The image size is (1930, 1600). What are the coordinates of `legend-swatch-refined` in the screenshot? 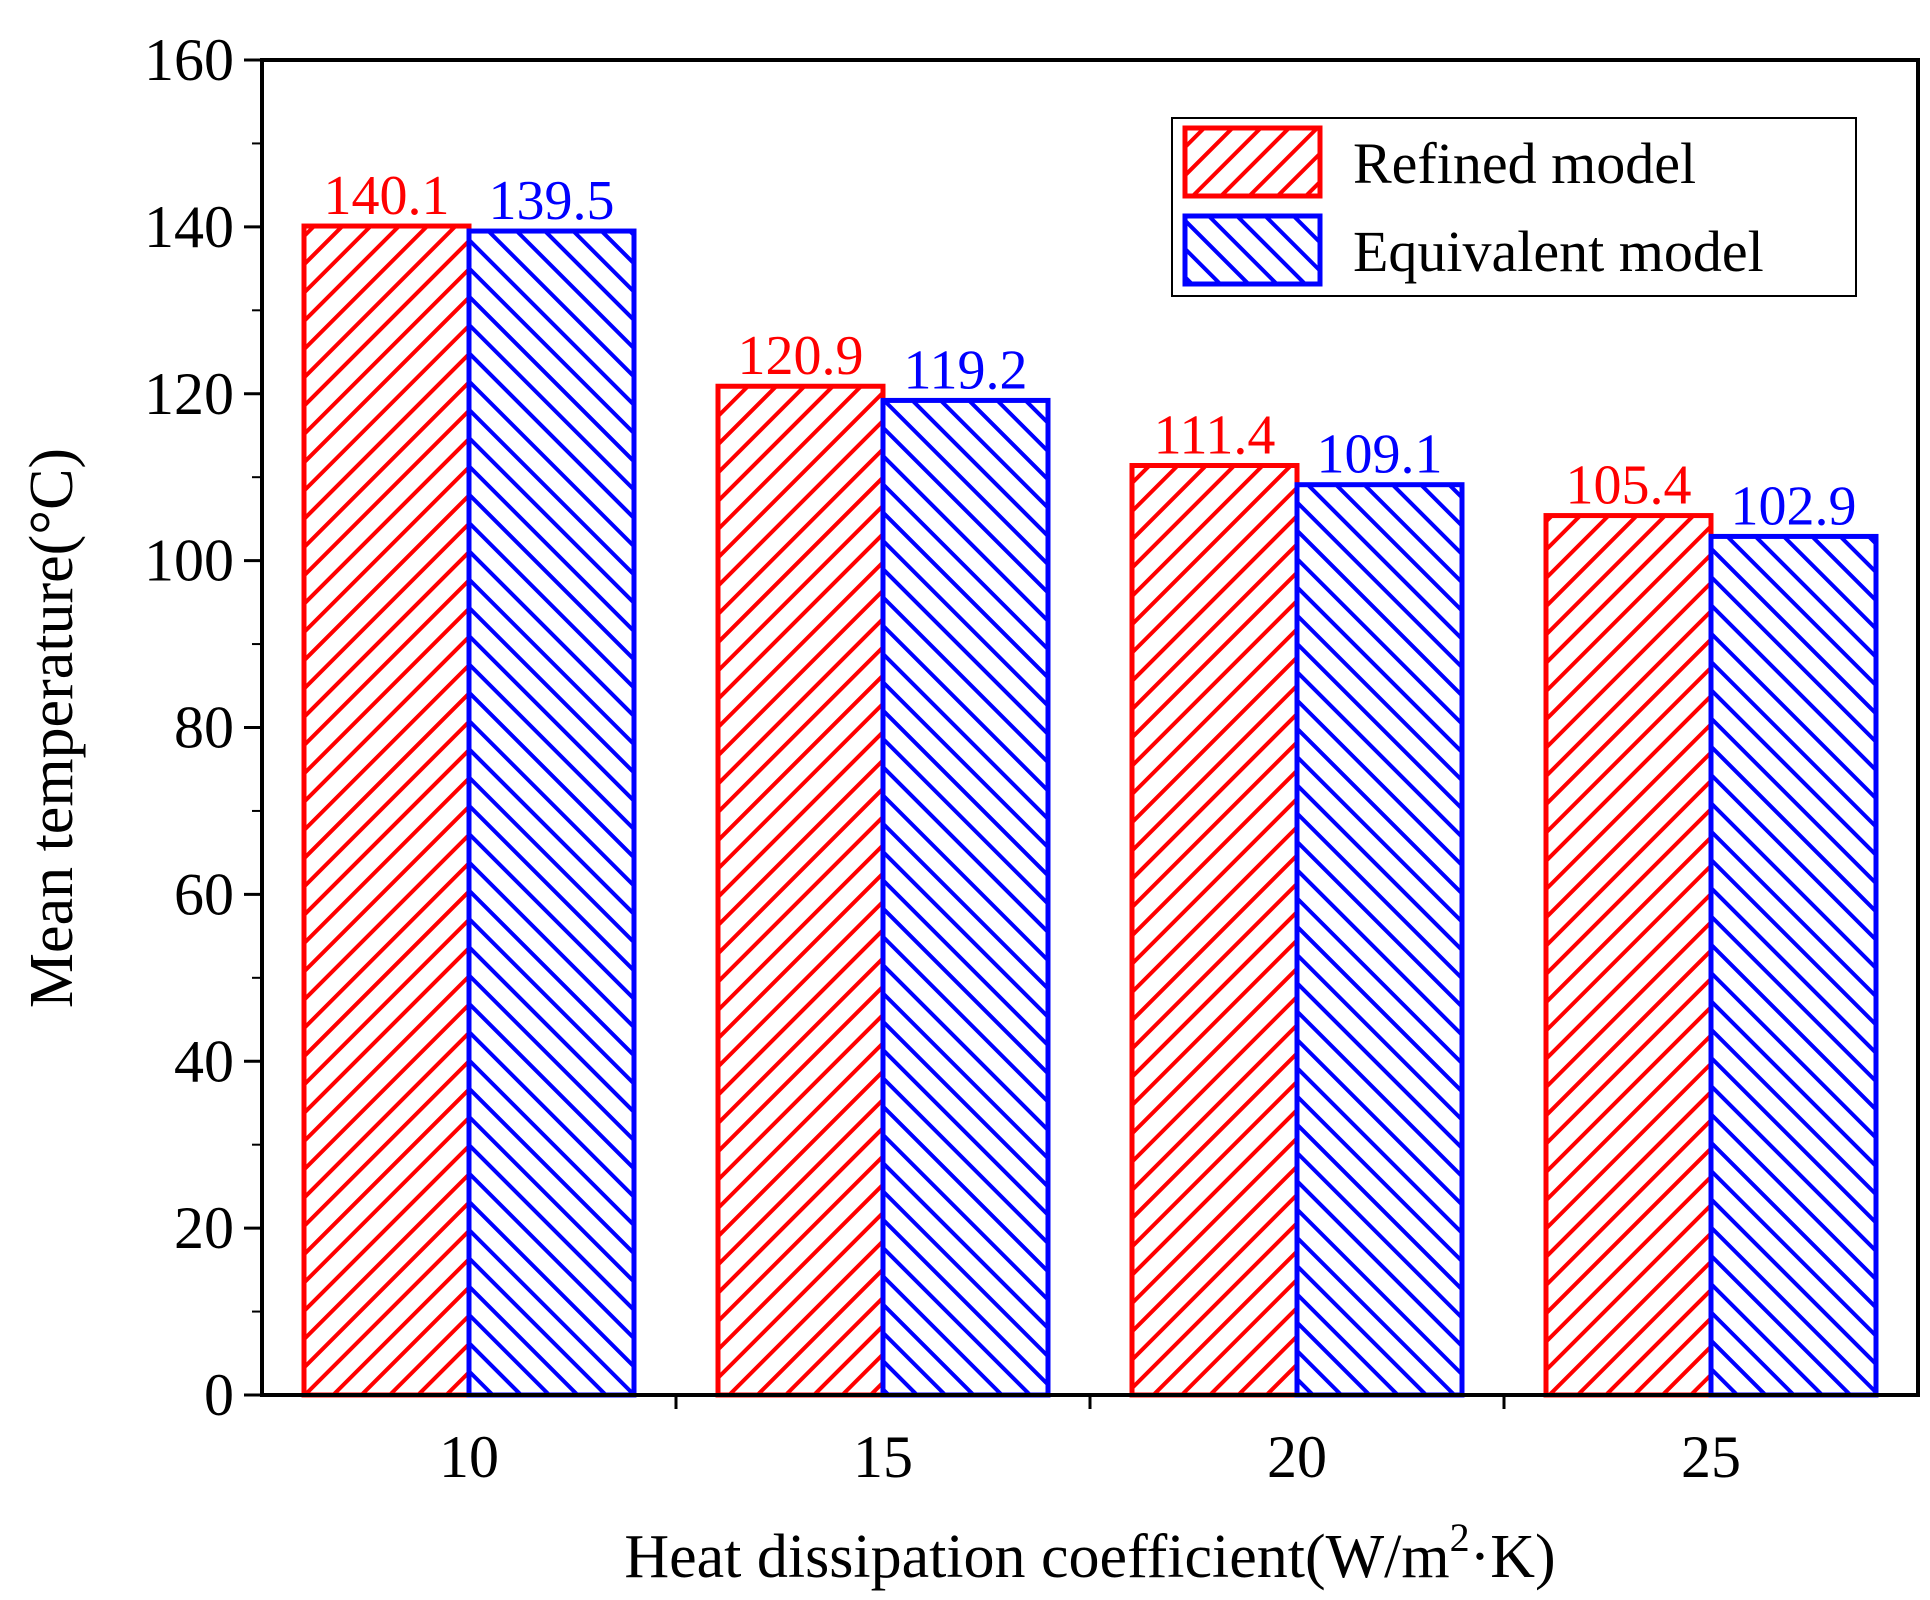 It's located at (1252, 162).